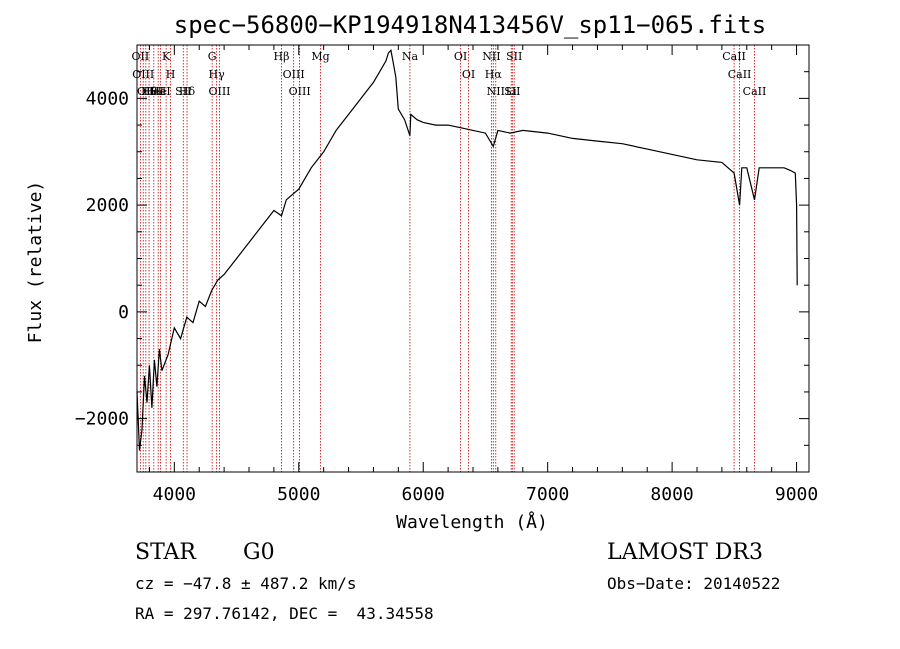 The image size is (900, 649). What do you see at coordinates (107, 205) in the screenshot?
I see `y-tick-label: 2000` at bounding box center [107, 205].